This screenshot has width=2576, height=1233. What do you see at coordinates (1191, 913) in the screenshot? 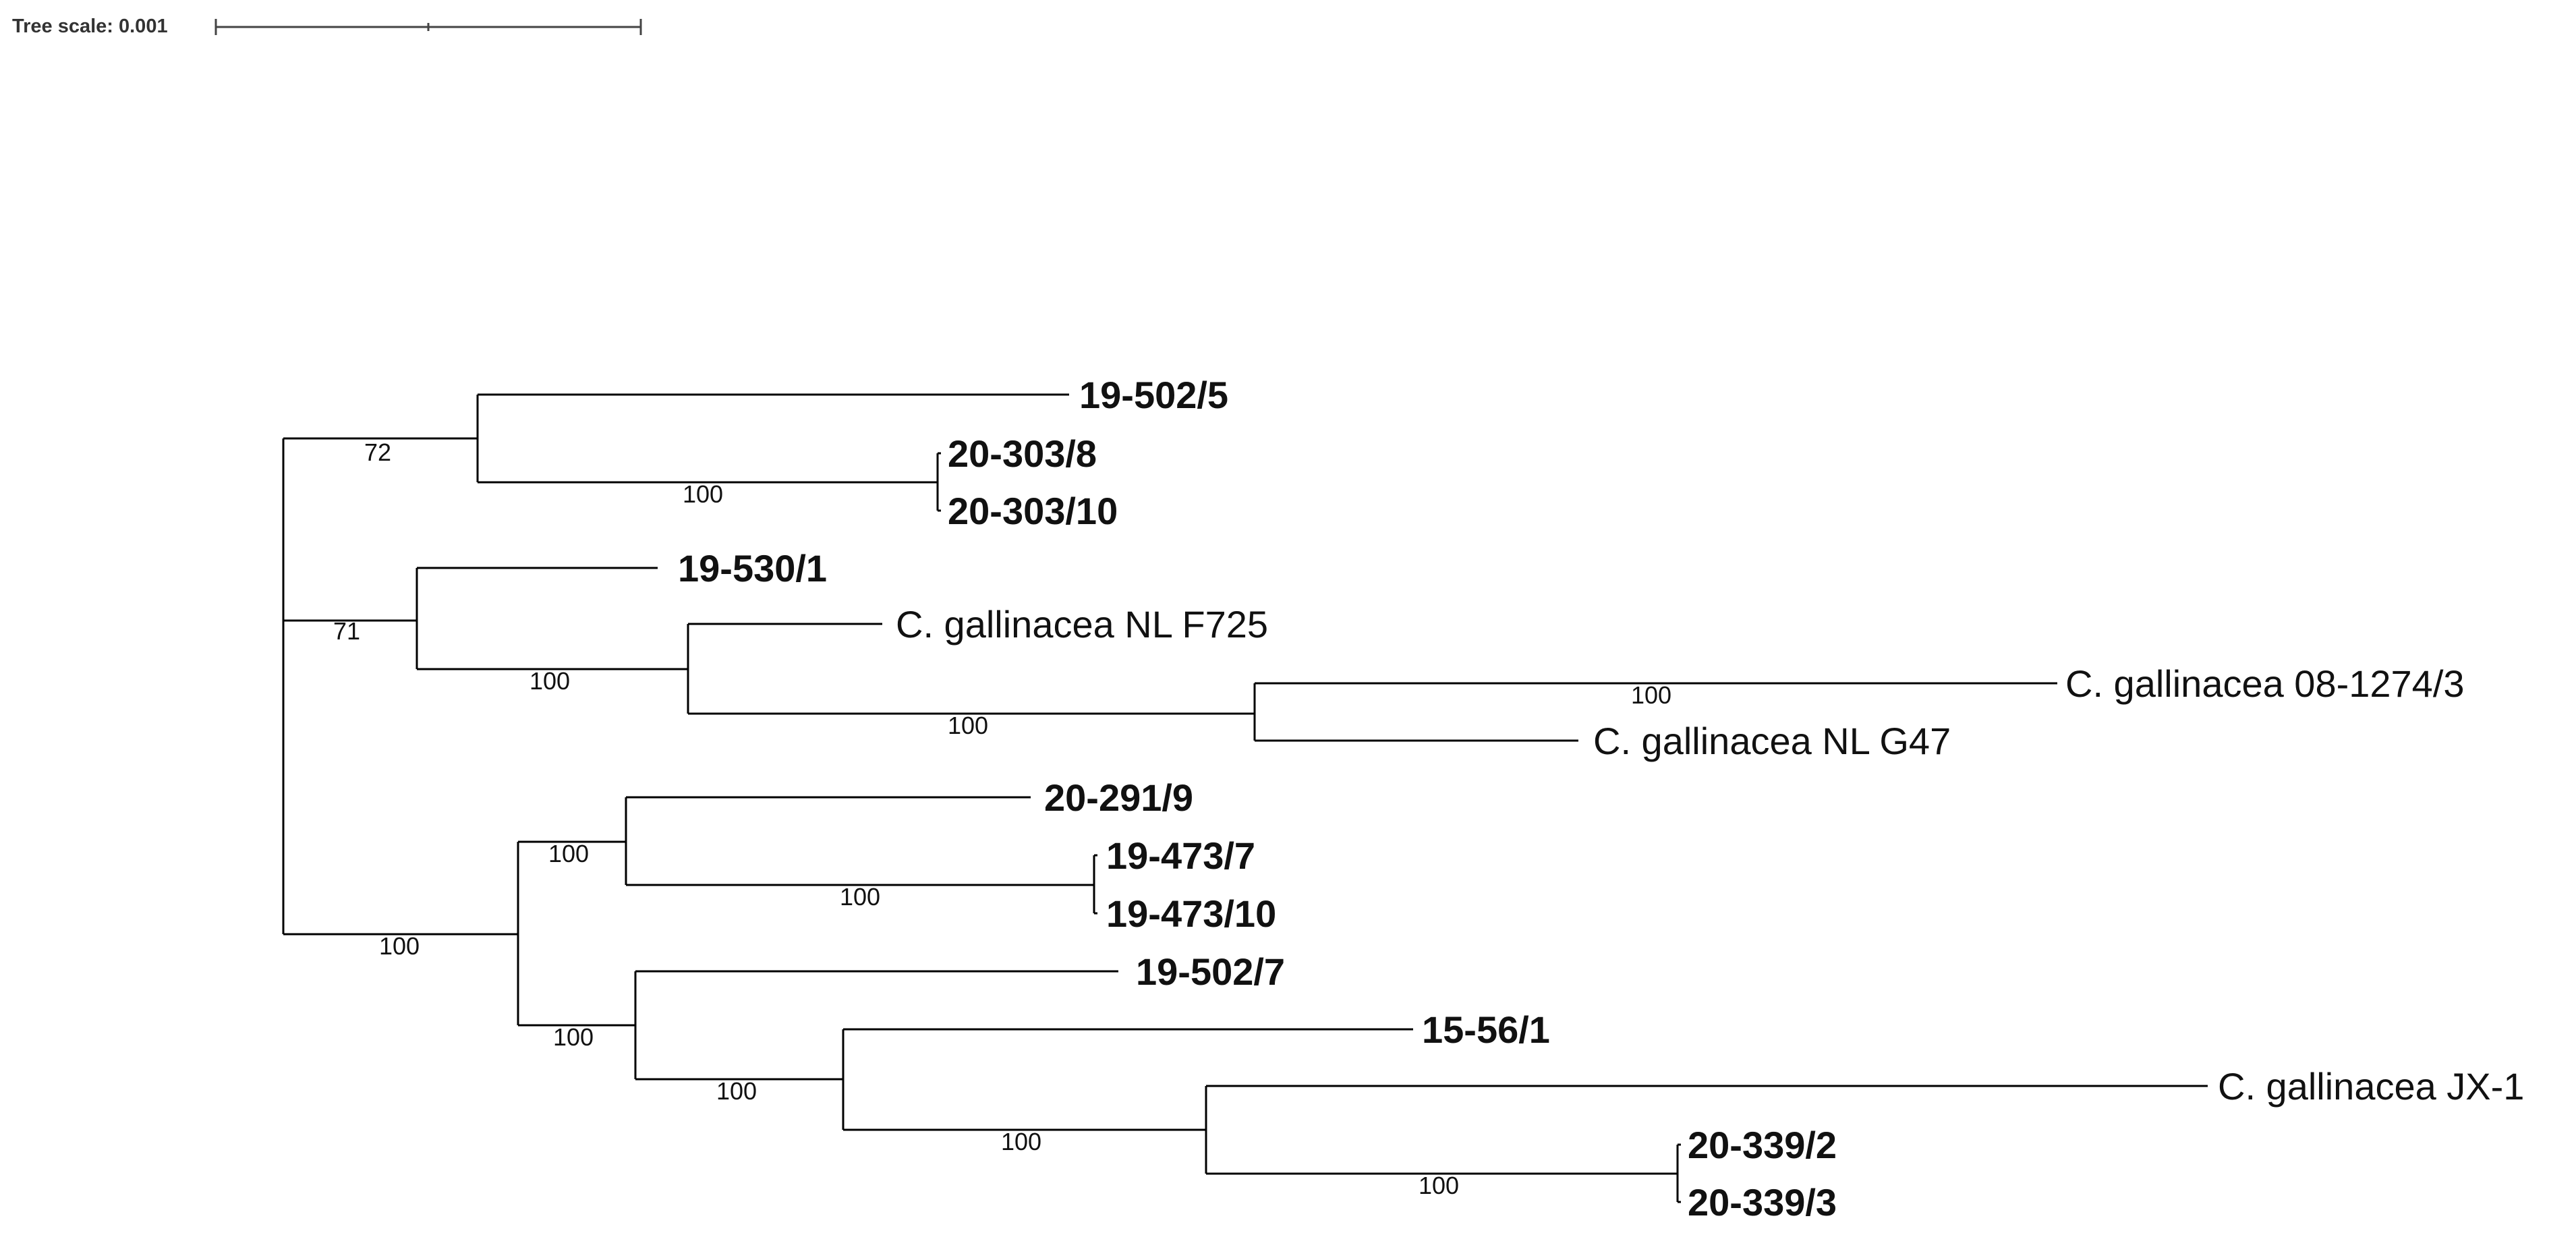
I see `leaf-label: 19-473/10` at bounding box center [1191, 913].